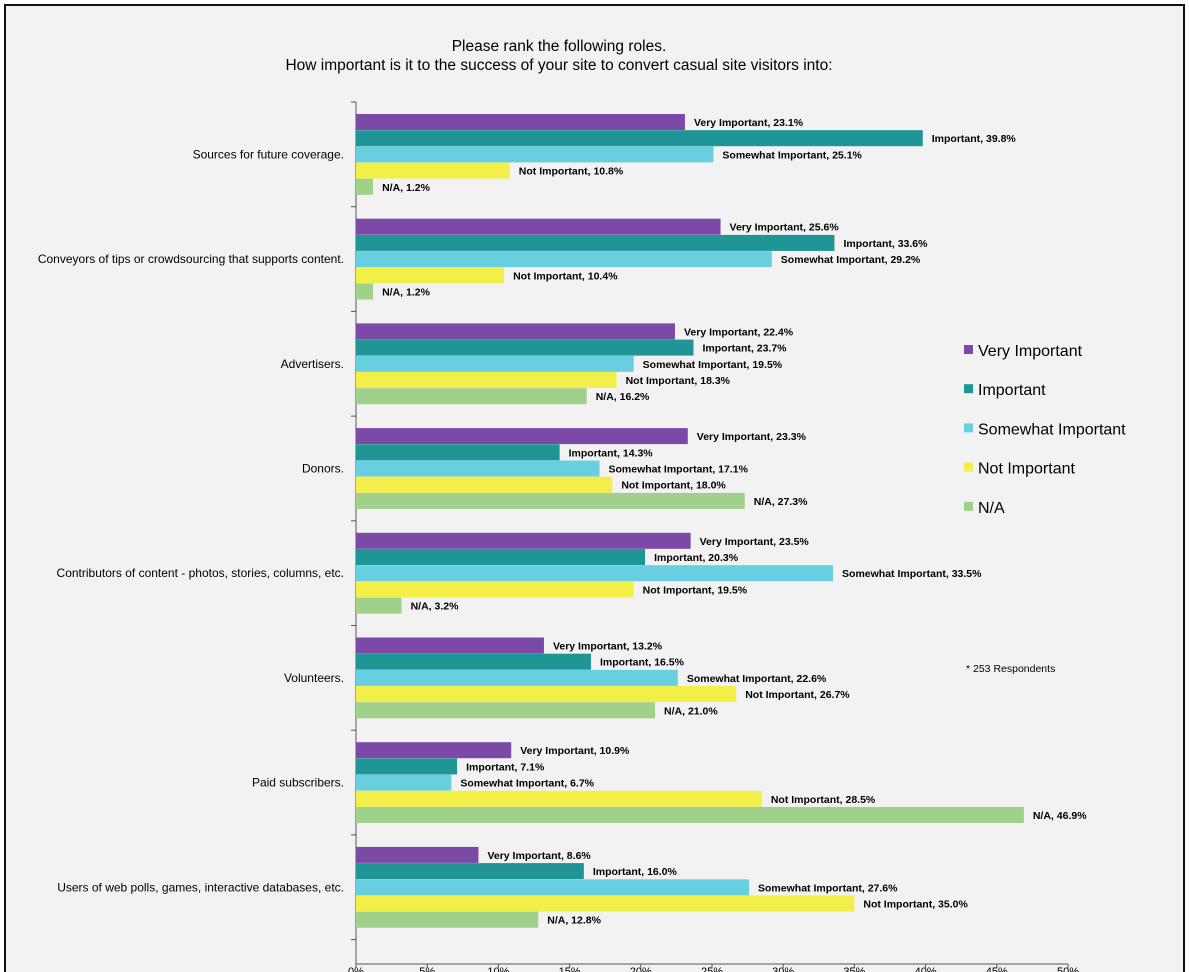 This screenshot has width=1189, height=972. I want to click on data-label: Not Important, 28.5%, so click(823, 800).